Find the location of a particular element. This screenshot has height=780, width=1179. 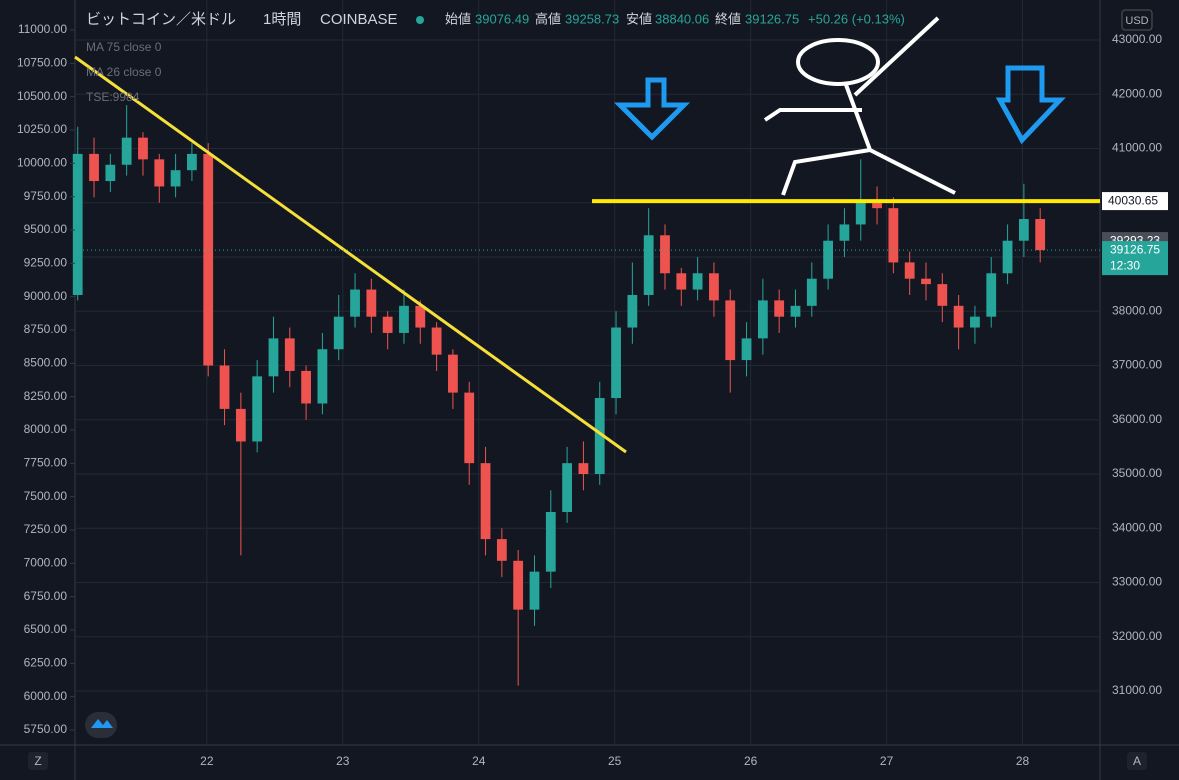

y2-tick-label: 6500.00 is located at coordinates (46, 629).